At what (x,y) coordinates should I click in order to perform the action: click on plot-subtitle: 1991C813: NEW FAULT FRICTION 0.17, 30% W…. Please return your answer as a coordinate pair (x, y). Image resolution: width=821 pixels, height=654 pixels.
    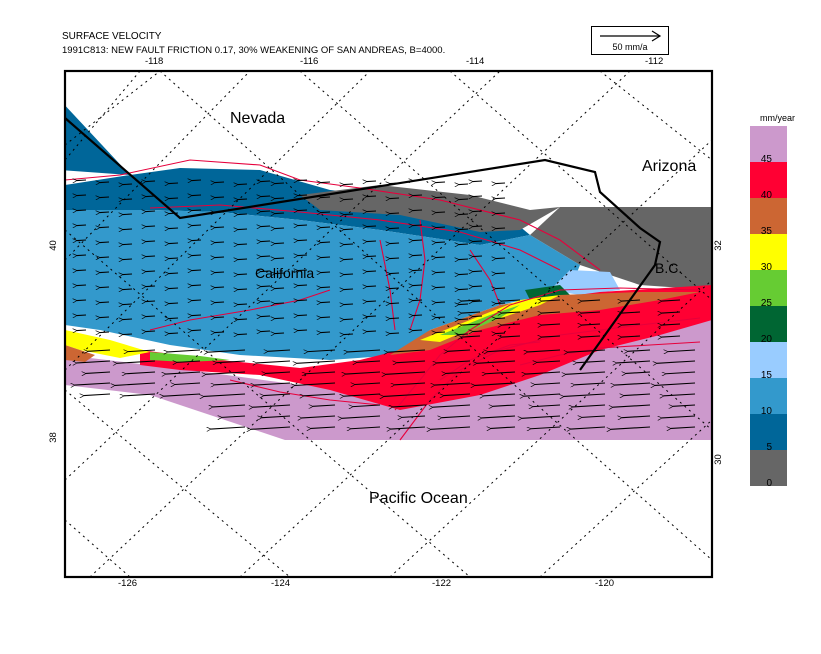
    Looking at the image, I should click on (254, 50).